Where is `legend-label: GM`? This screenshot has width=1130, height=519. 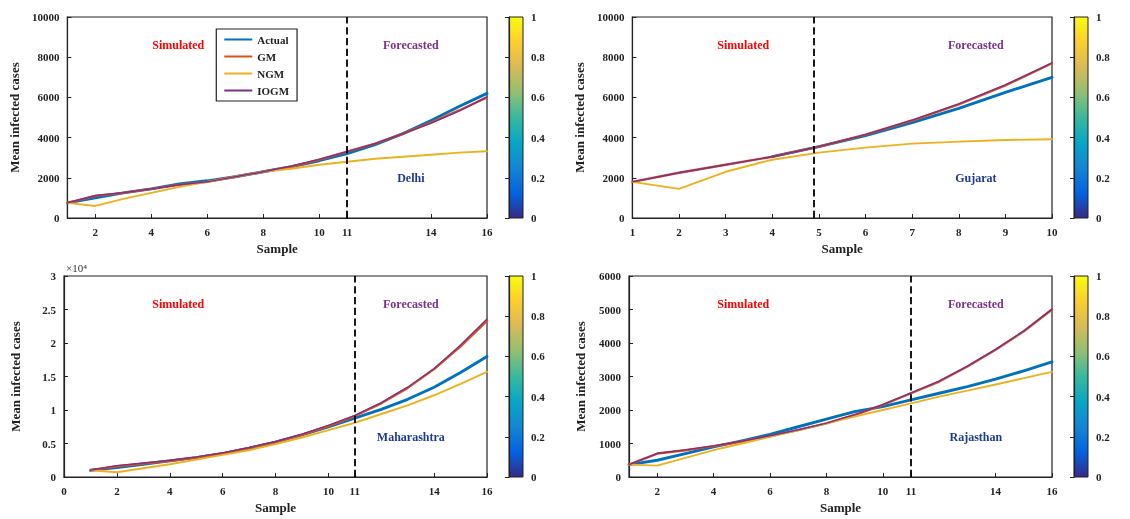
legend-label: GM is located at coordinates (267, 56).